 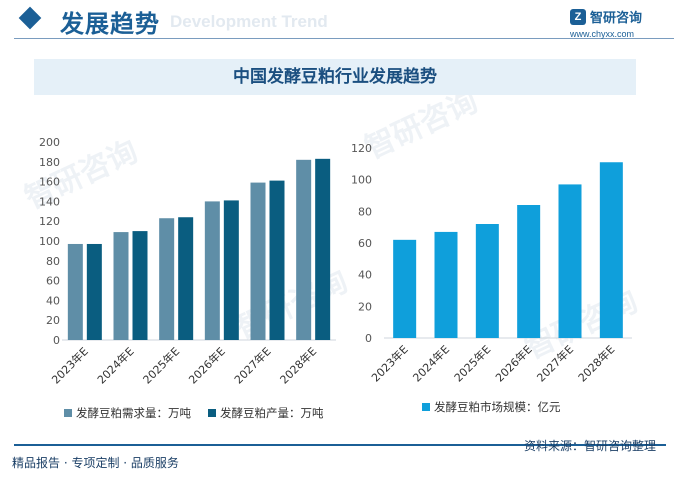 I want to click on chart-title-banner: 中国发酵豆粕行业发展趋势, so click(x=335, y=77).